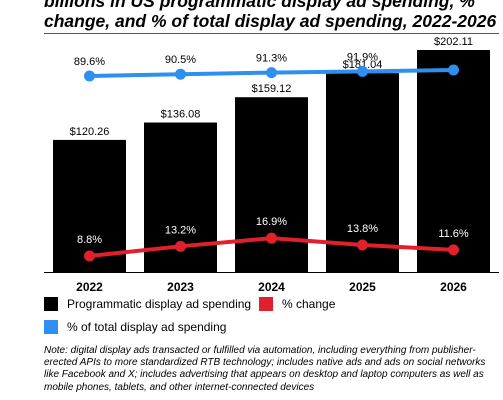 The width and height of the screenshot is (503, 400). What do you see at coordinates (180, 60) in the screenshot?
I see `share-label-2023: 90.5%` at bounding box center [180, 60].